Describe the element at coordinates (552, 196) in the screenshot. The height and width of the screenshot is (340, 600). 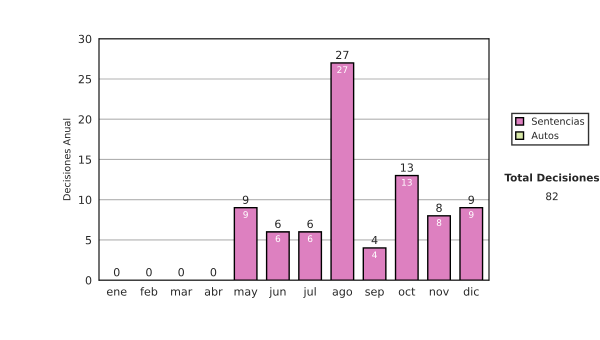
I see `text: 82` at that location.